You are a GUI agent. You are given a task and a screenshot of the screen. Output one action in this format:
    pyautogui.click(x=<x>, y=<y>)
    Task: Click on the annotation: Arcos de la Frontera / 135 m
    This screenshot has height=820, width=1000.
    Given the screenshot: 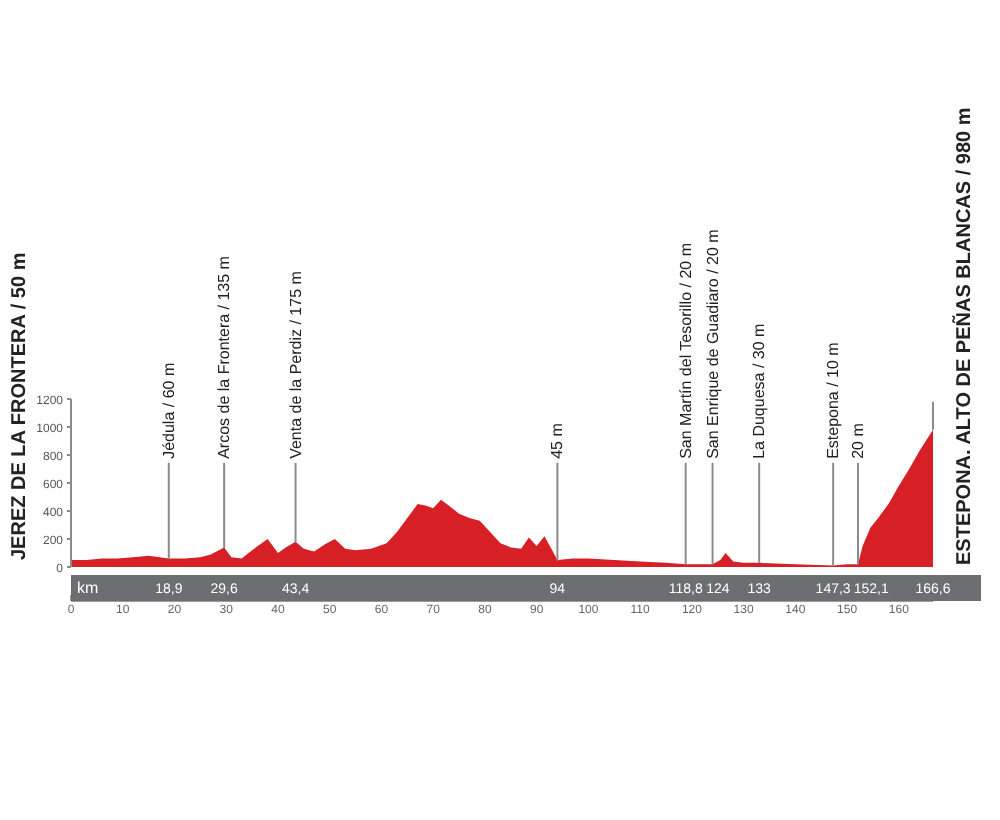 What is the action you would take?
    pyautogui.click(x=224, y=357)
    